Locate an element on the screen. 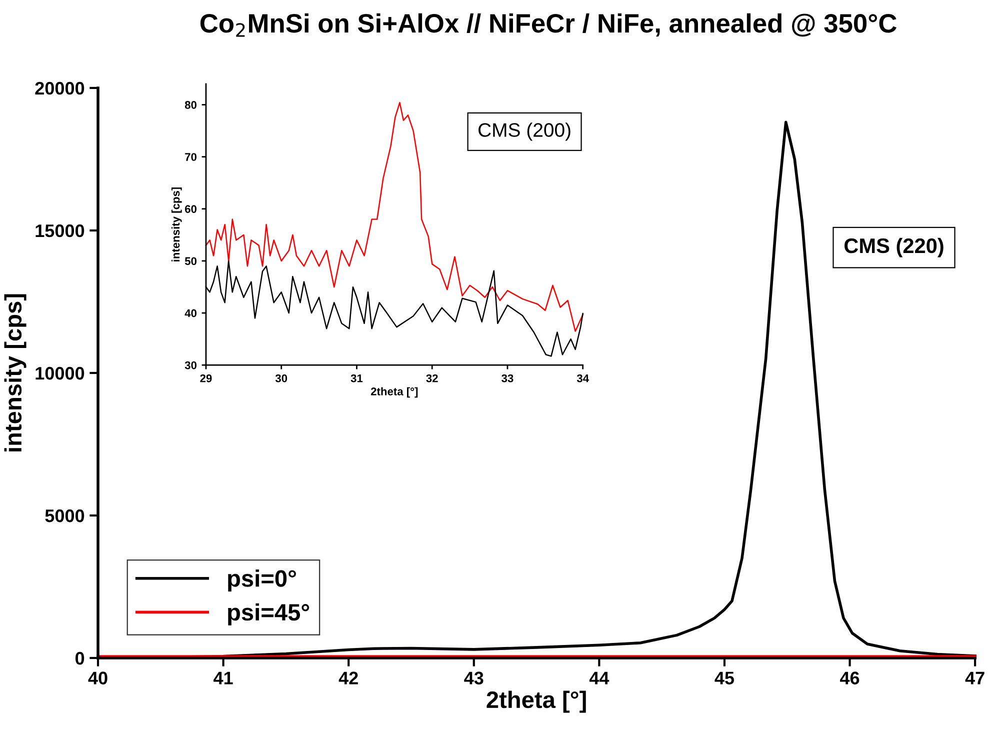  y-tick-label: 80 is located at coordinates (190, 104).